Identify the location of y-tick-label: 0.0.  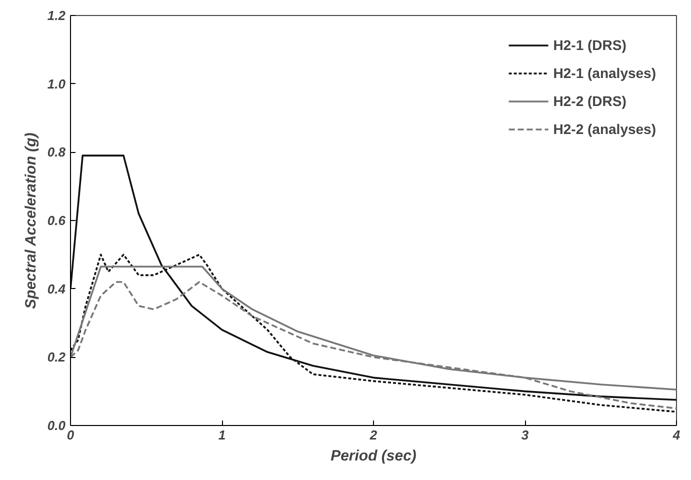
(56, 425).